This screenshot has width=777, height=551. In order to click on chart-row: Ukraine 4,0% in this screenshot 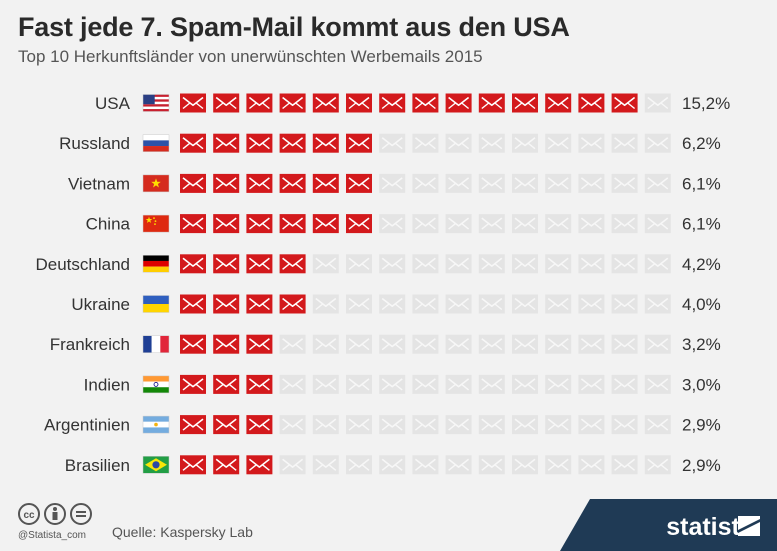, I will do `click(396, 304)`.